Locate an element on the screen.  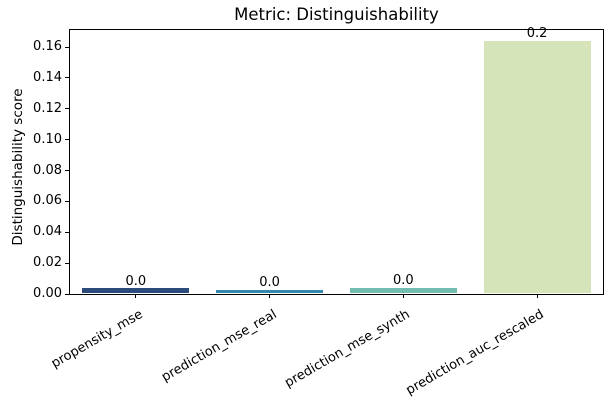
y-tick-label: 0.14 is located at coordinates (47, 77).